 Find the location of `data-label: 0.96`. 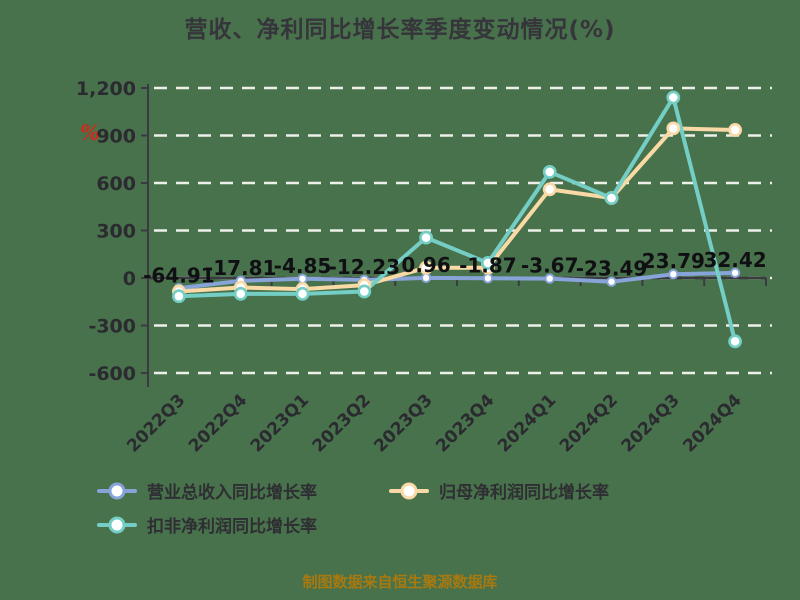

data-label: 0.96 is located at coordinates (425, 265).